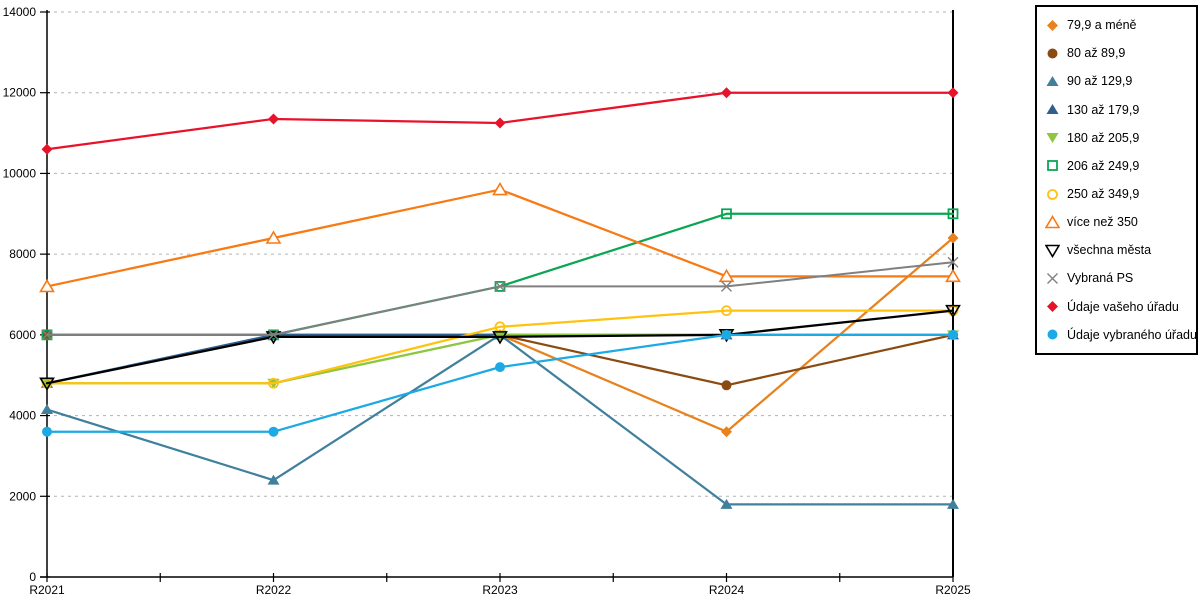 Image resolution: width=1200 pixels, height=600 pixels. I want to click on y-axis-tick-label: 14000, so click(20, 12).